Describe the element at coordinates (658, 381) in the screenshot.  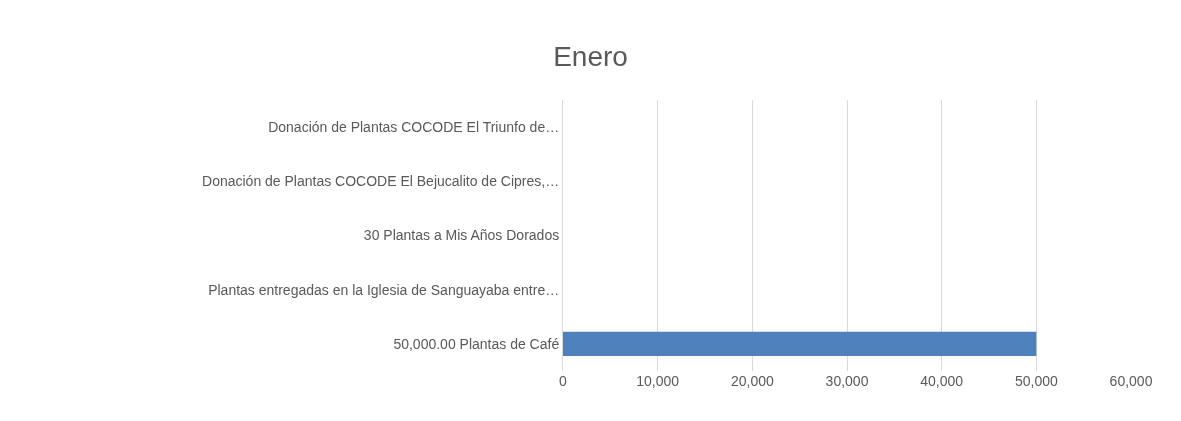
I see `x-tick-label: 10,000` at that location.